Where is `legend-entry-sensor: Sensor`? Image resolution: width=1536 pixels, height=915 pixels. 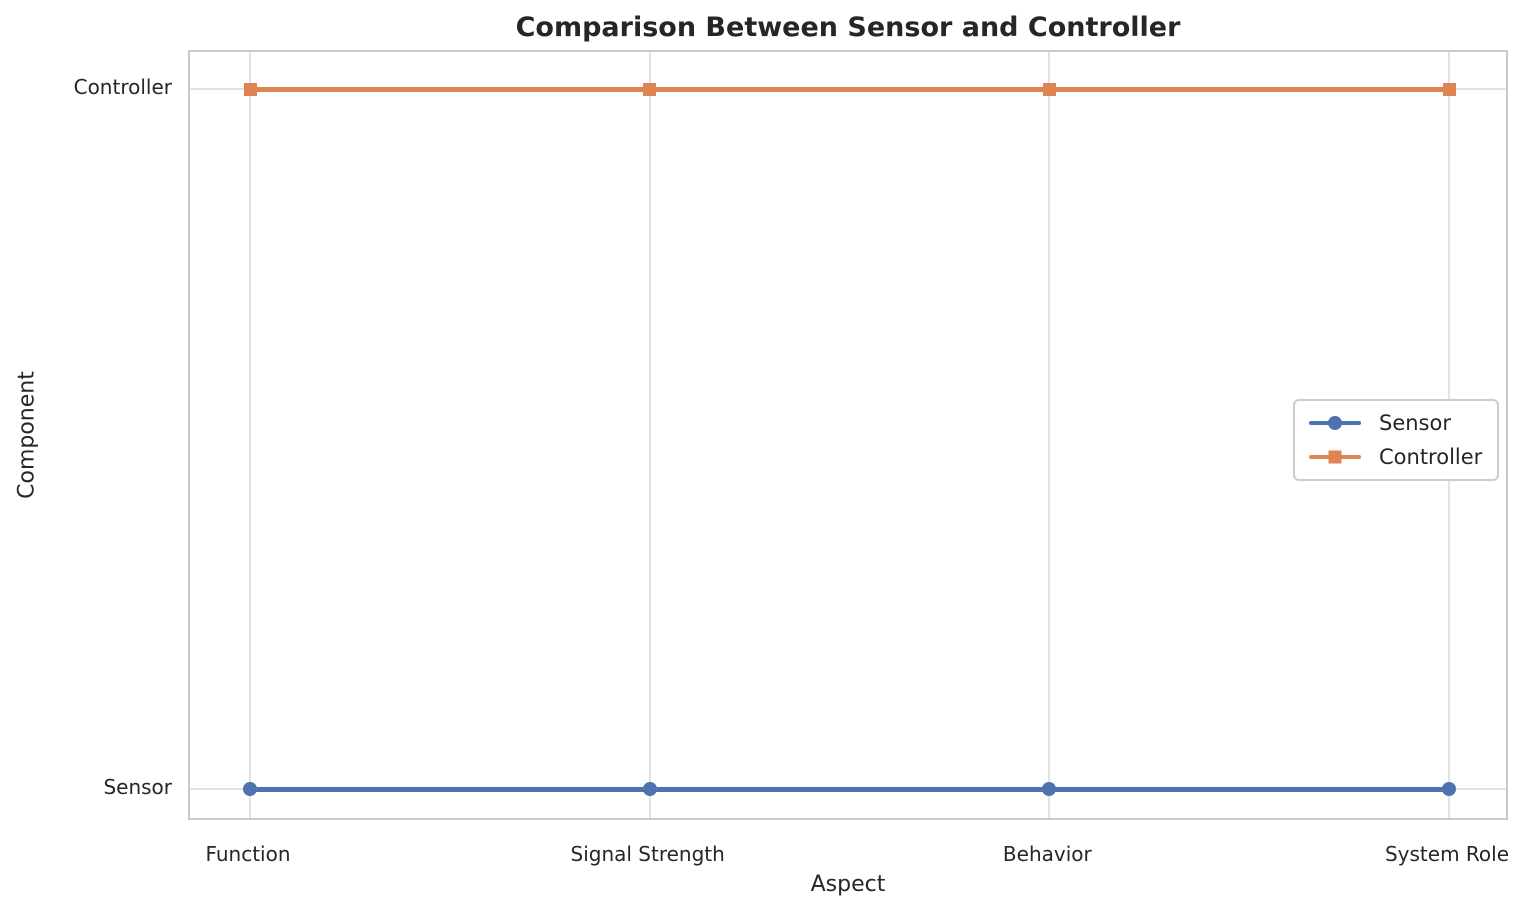
legend-entry-sensor: Sensor is located at coordinates (1396, 423).